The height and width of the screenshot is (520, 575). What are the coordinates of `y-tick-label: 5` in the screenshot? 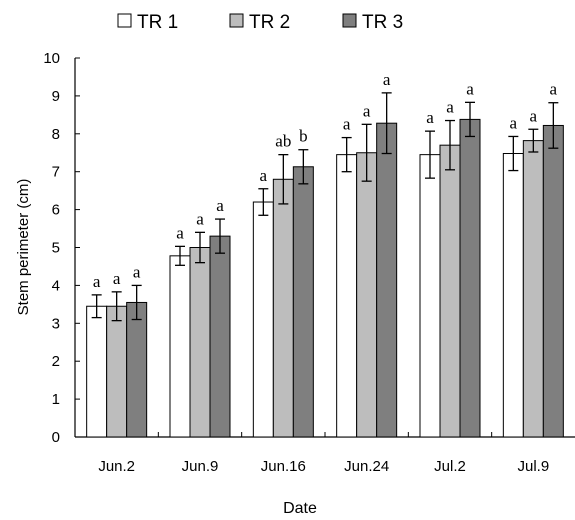 It's located at (56, 248).